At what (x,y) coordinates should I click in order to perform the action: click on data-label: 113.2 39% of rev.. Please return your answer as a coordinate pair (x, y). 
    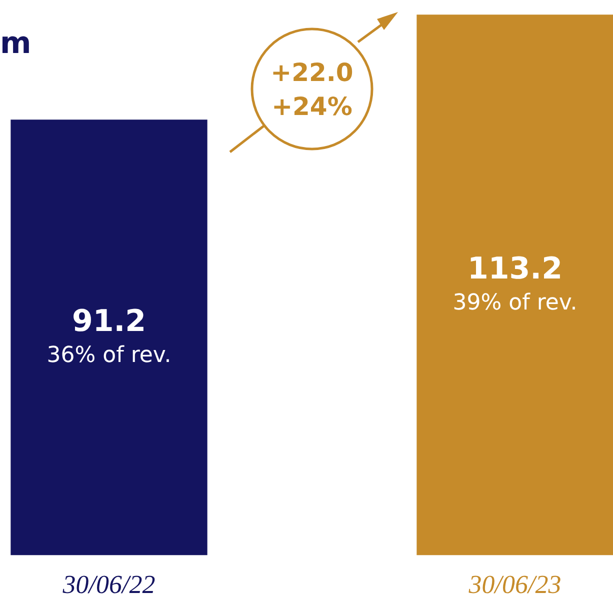
    Looking at the image, I should click on (515, 284).